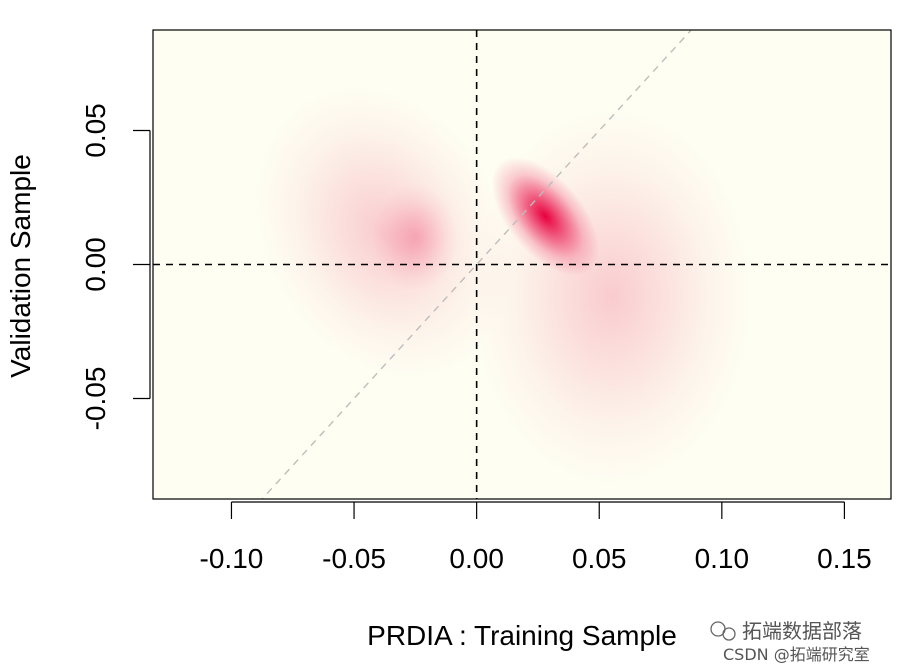 This screenshot has width=908, height=670. I want to click on y-axis: -0.05 0.00 0.05, so click(115, 267).